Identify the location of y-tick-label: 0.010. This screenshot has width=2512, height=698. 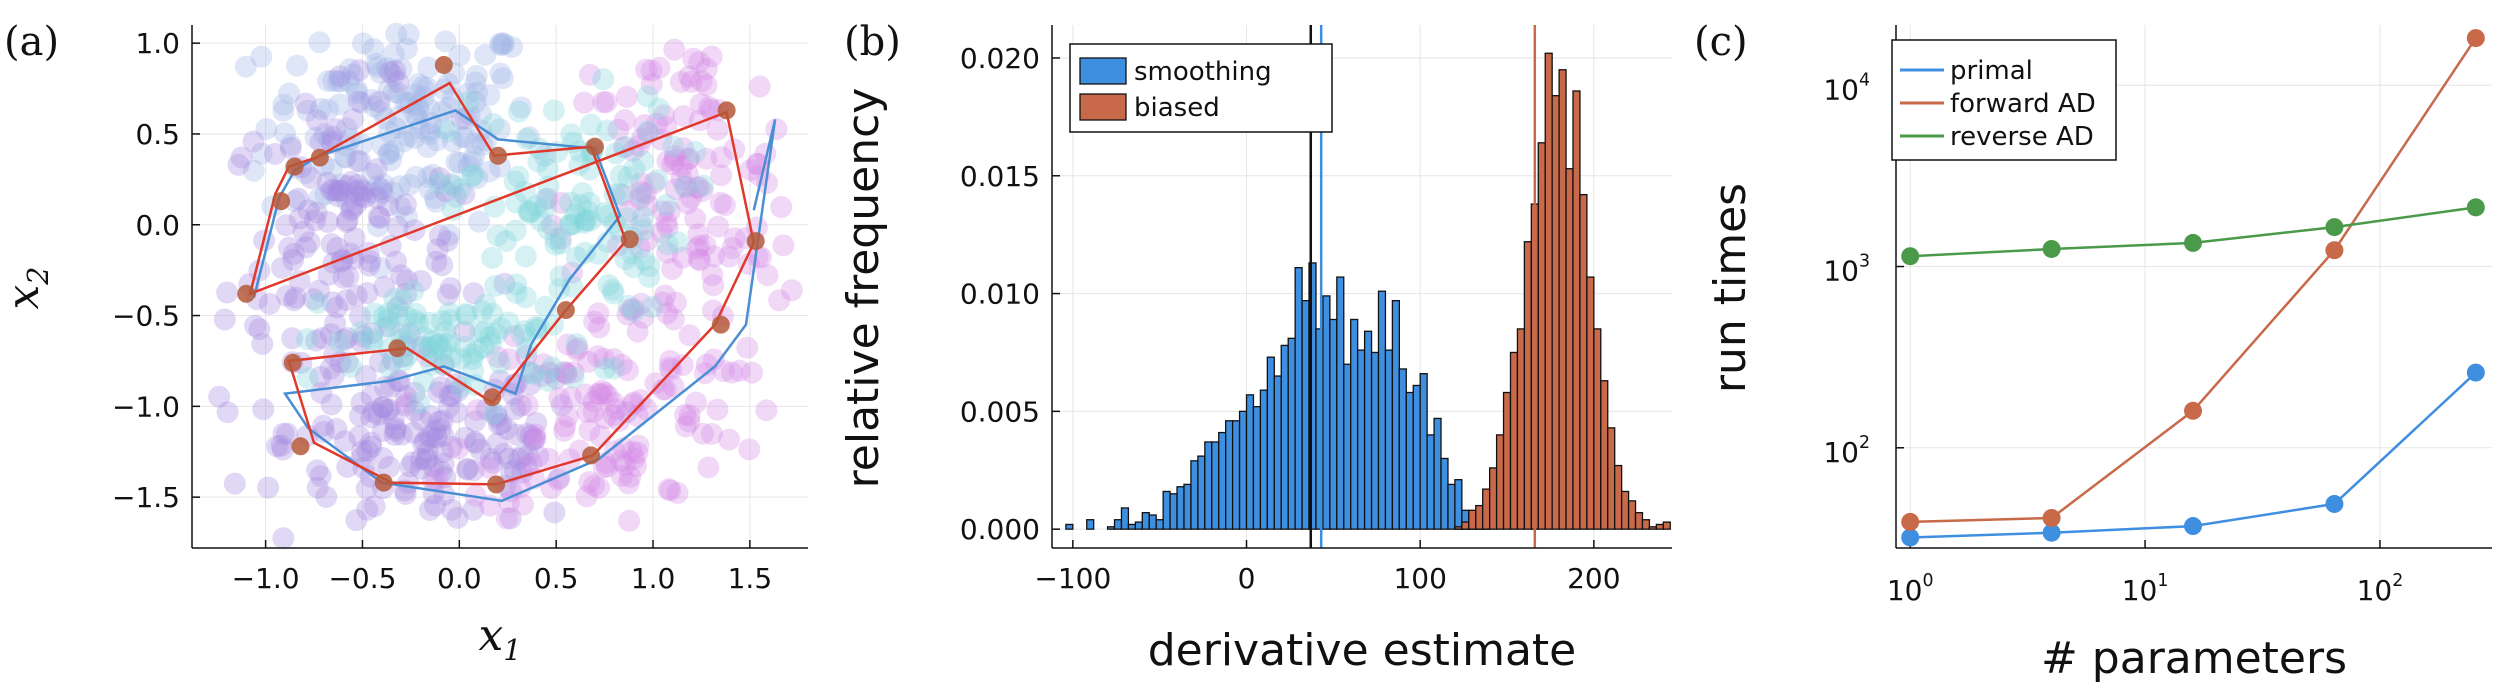
(1000, 294).